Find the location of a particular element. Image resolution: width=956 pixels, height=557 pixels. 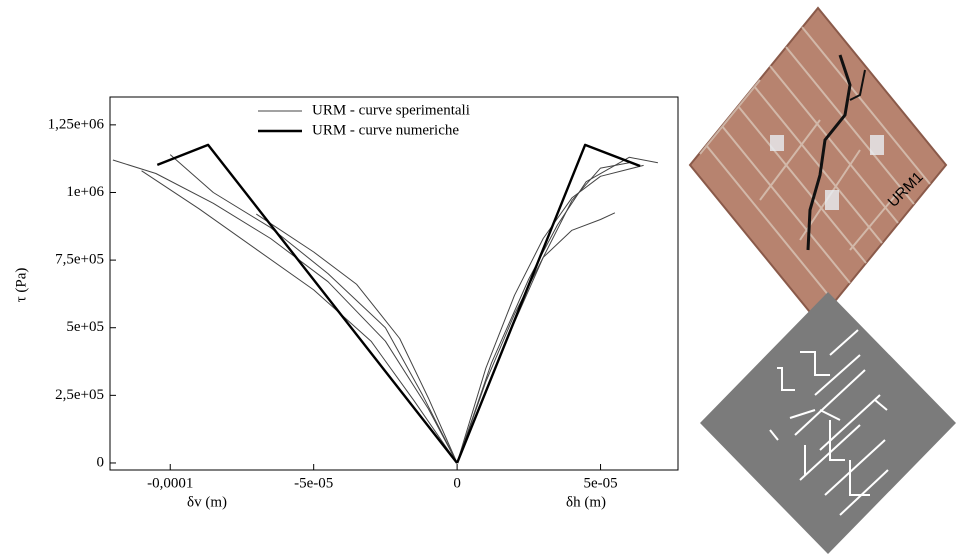

y-tick-label: 0 is located at coordinates (101, 462).